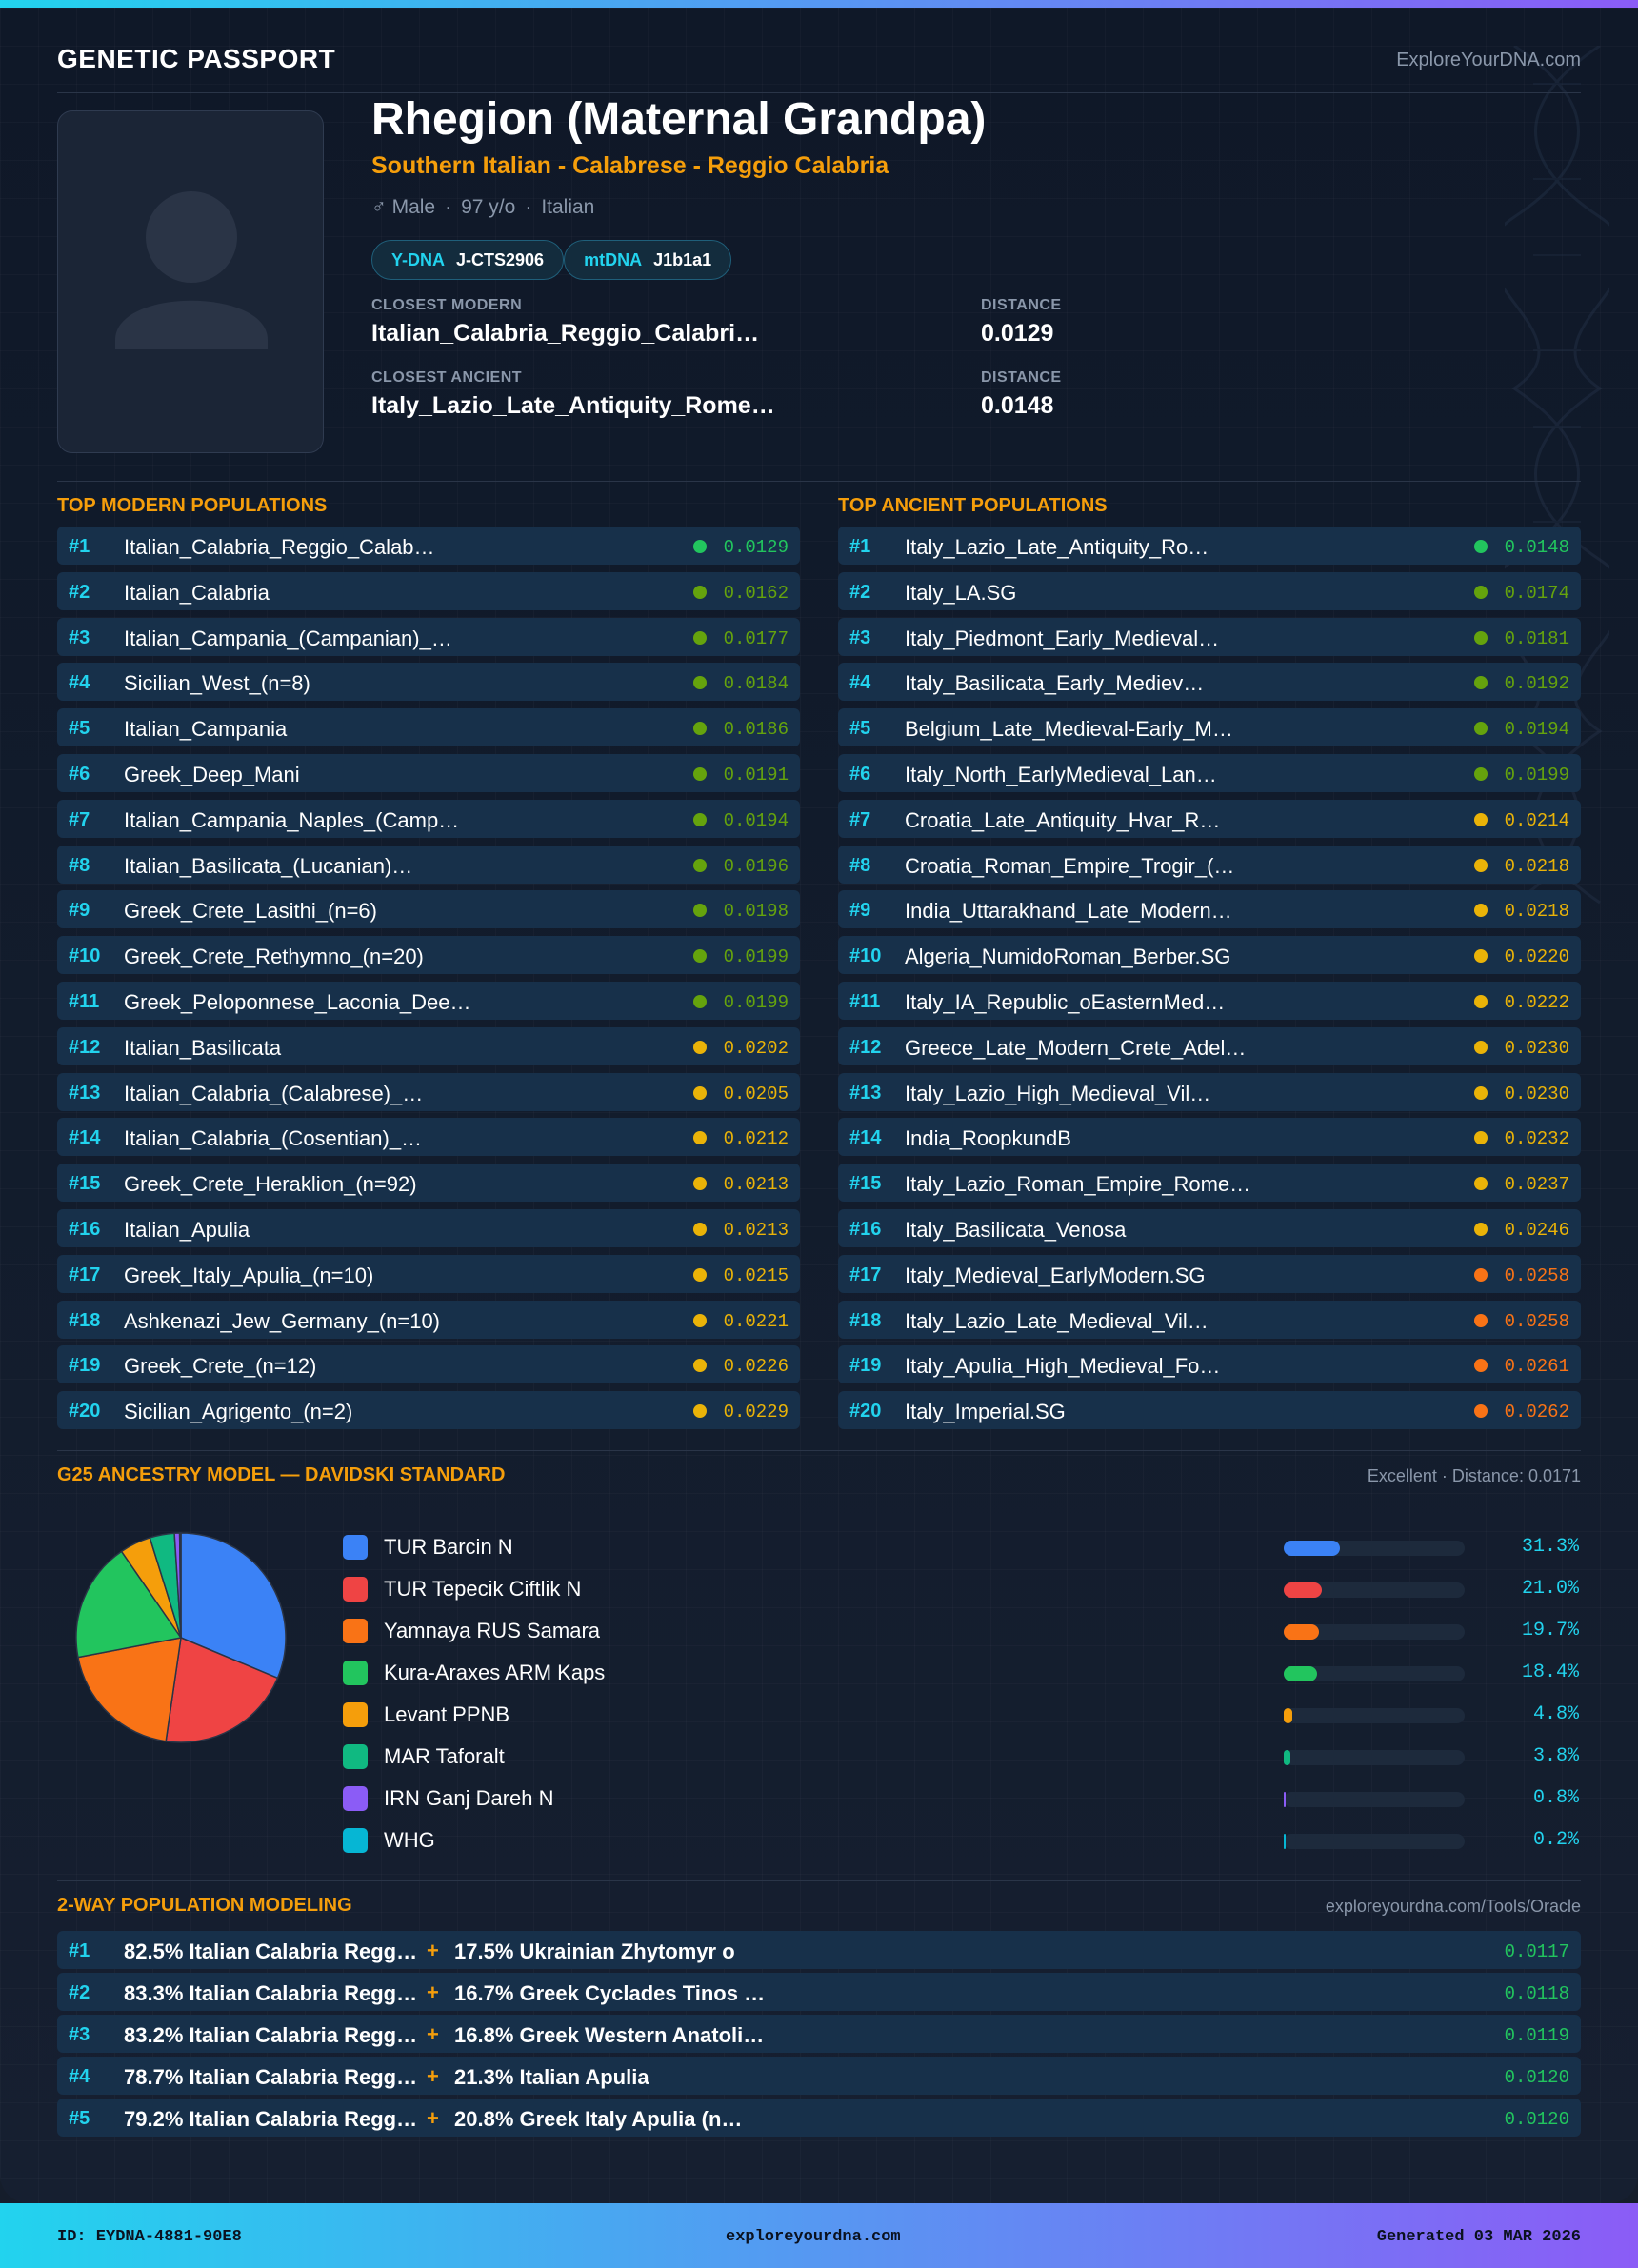 This screenshot has height=2268, width=1638. I want to click on ancient-population-row: #1 Italy_Lazio_Late_Antiquity_Ro… 0.0148, so click(1209, 546).